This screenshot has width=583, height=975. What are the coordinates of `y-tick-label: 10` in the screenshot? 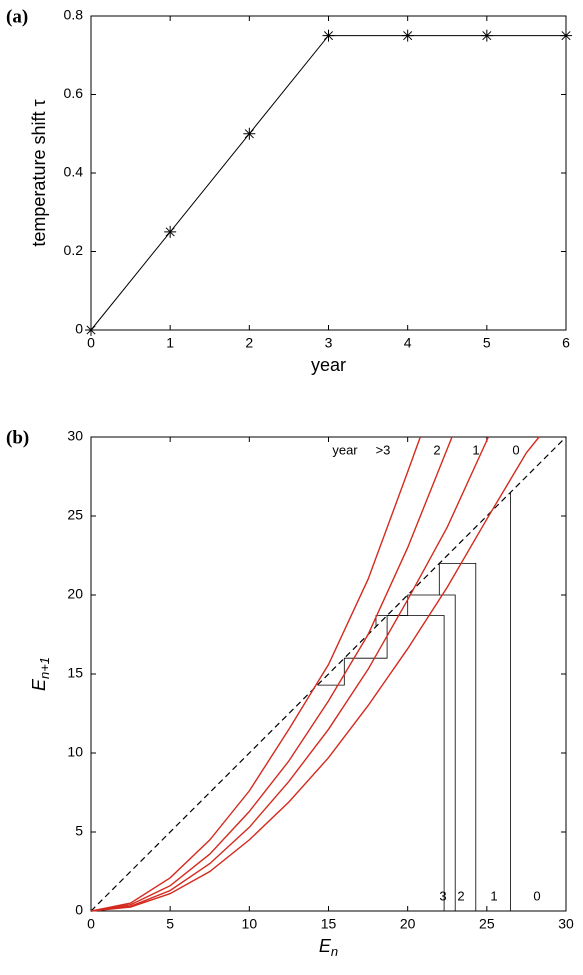 It's located at (75, 752).